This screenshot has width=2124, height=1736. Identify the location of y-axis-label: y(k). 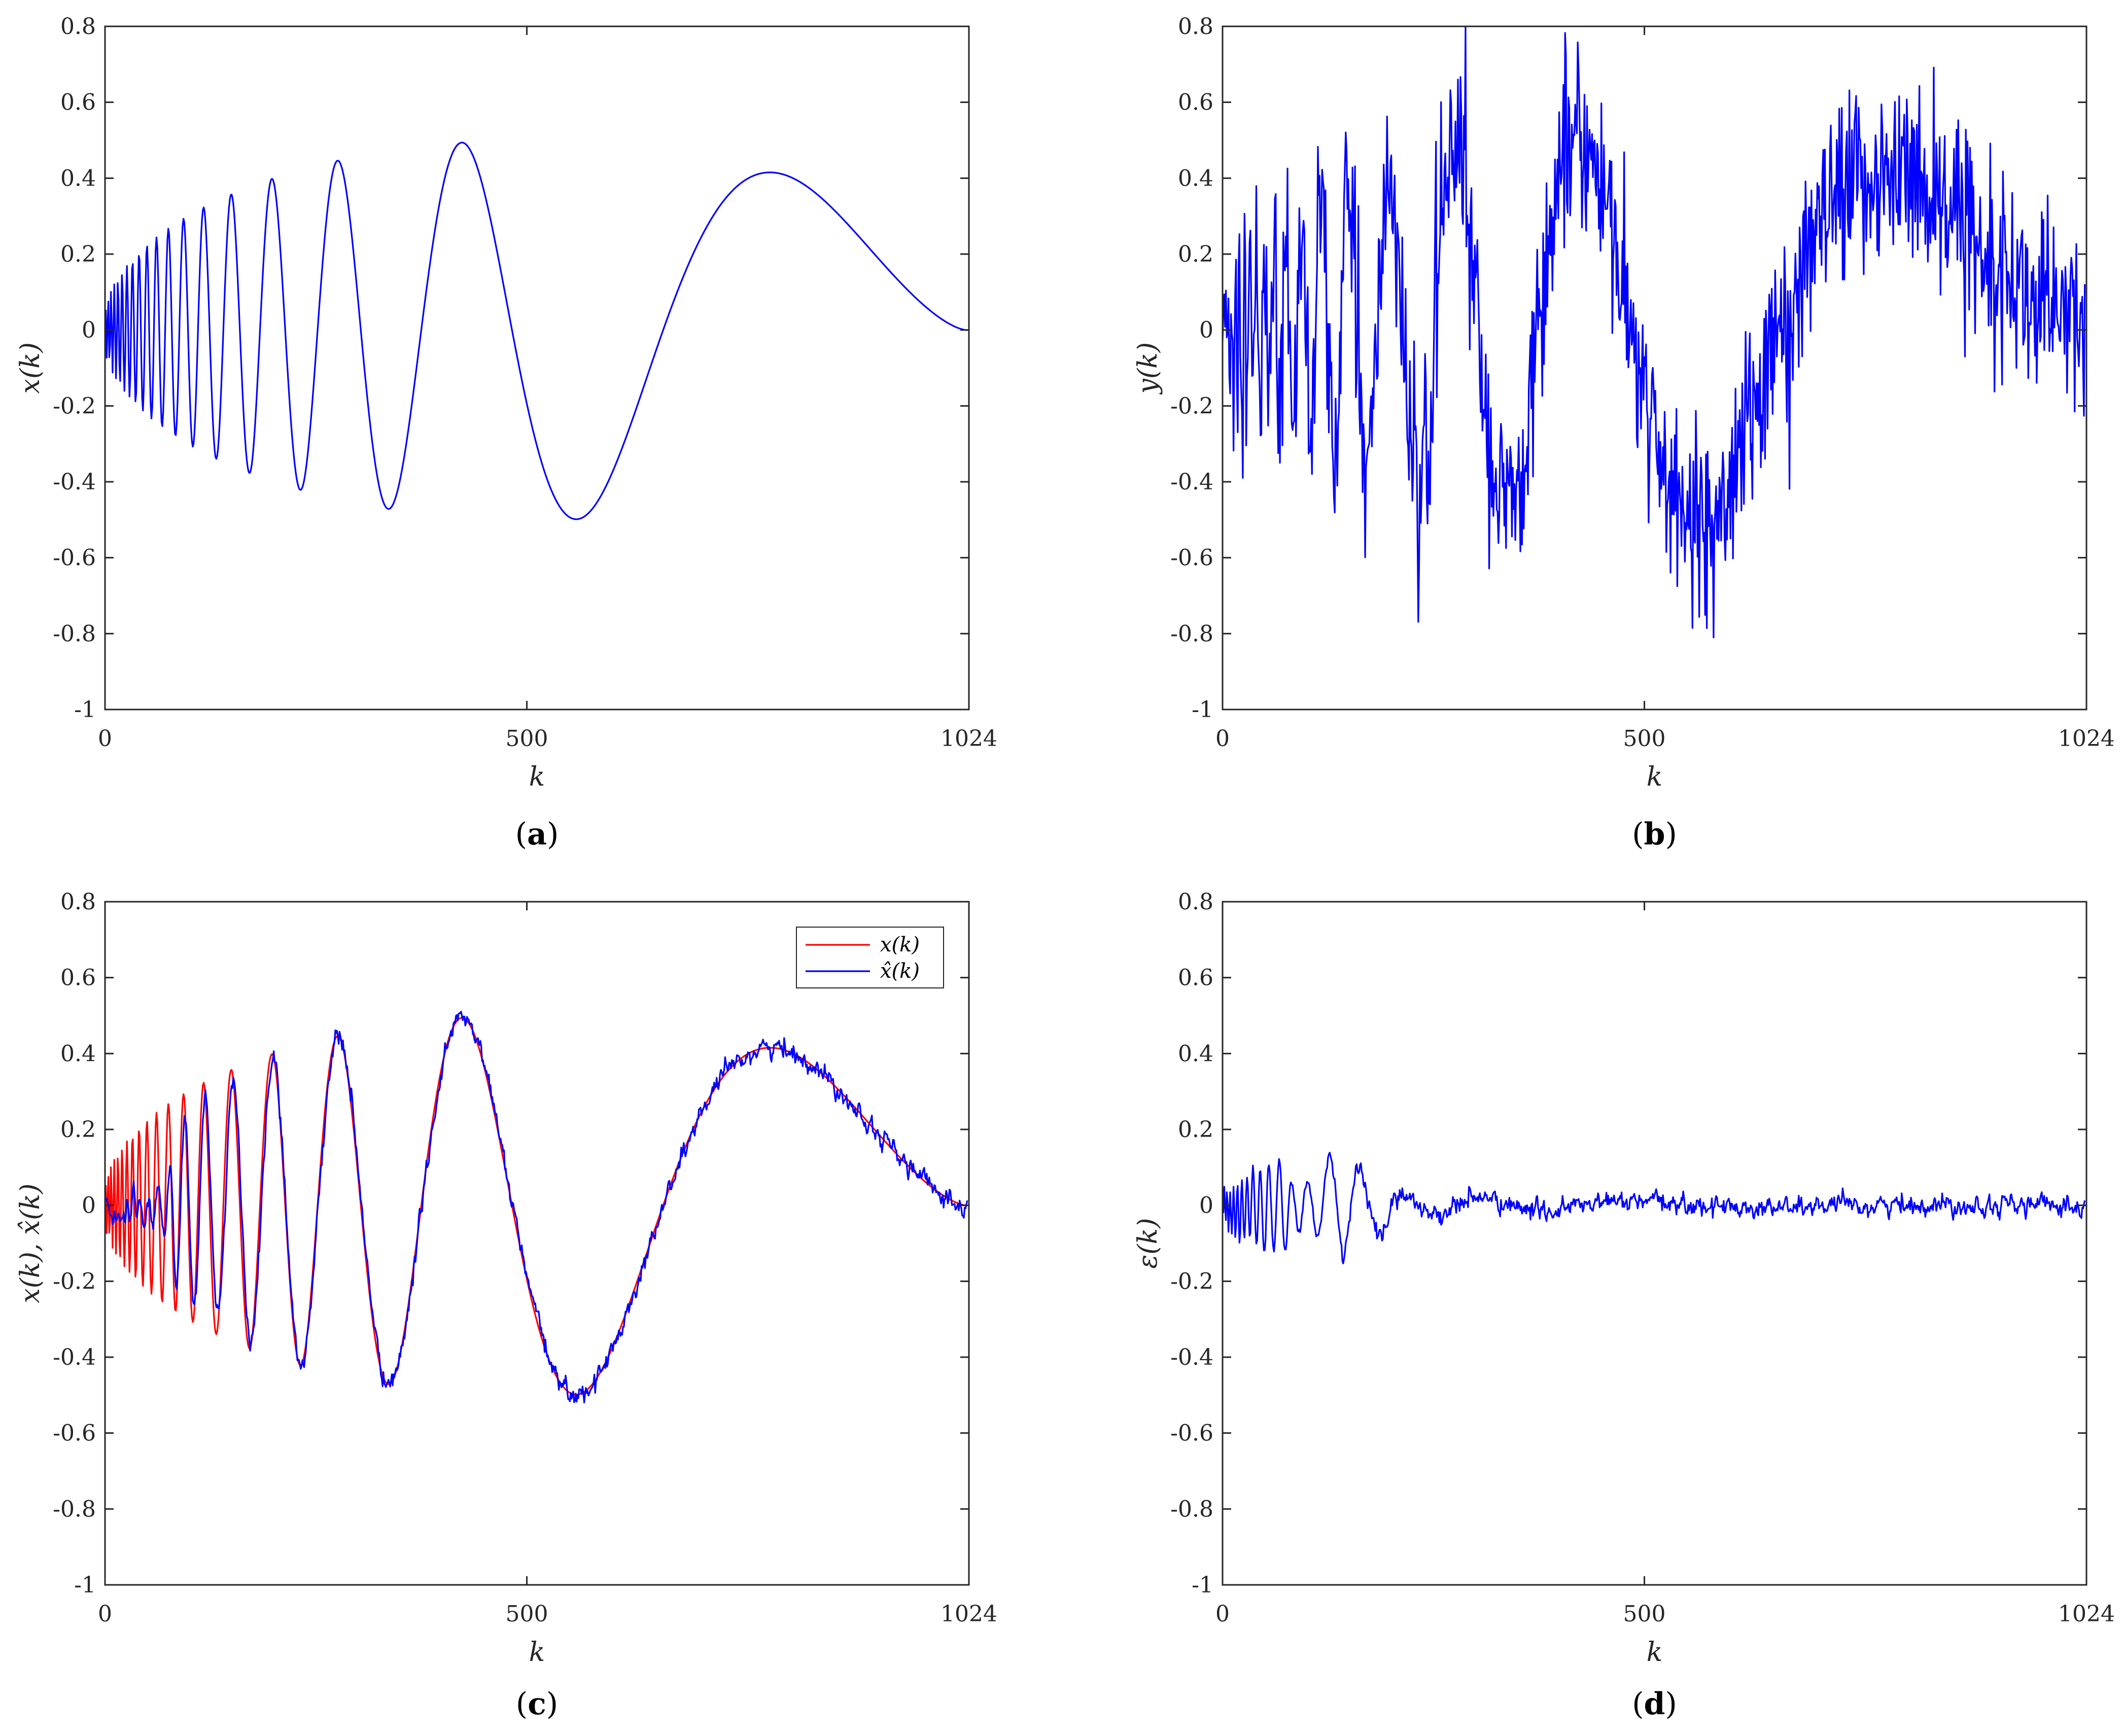
(1148, 368).